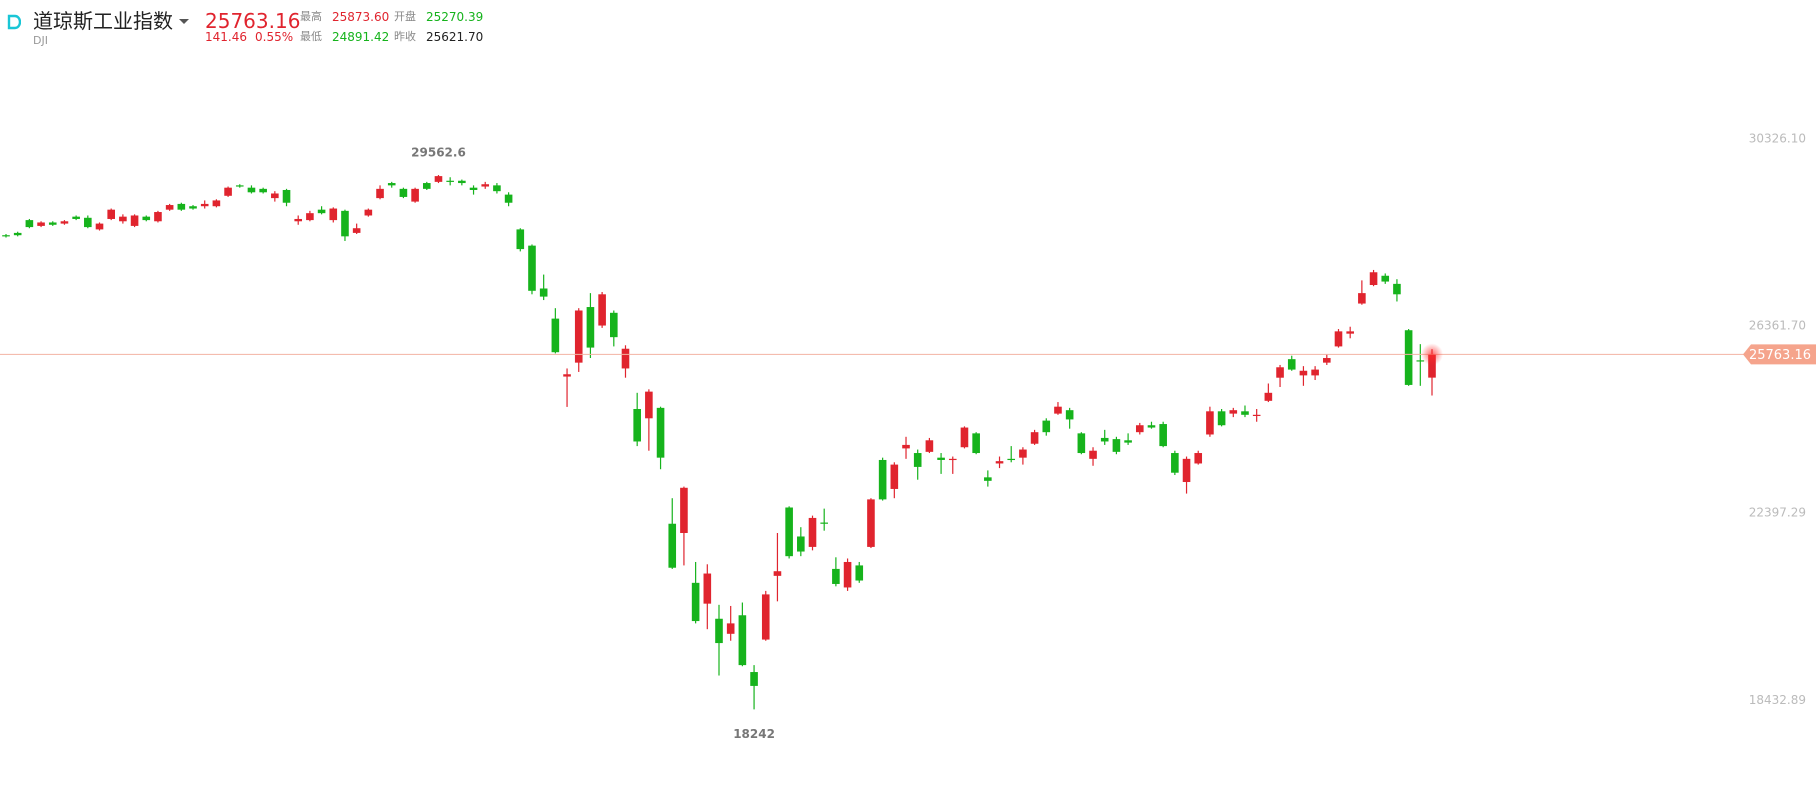  Describe the element at coordinates (361, 17) in the screenshot. I see `high-value: 25873.60` at that location.